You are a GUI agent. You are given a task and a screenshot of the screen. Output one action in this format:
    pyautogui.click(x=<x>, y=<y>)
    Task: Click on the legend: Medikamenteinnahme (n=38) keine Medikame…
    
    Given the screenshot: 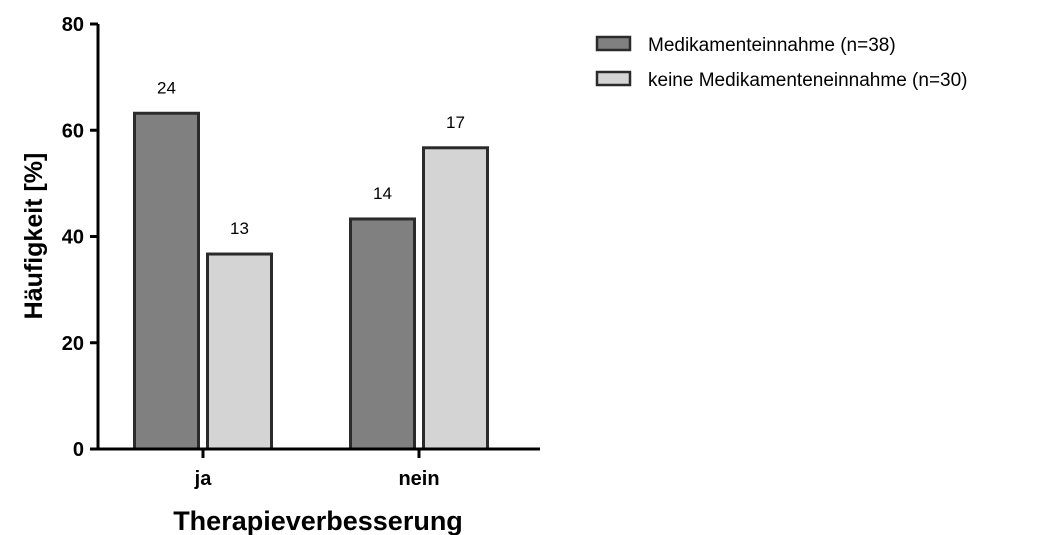 What is the action you would take?
    pyautogui.click(x=781, y=63)
    